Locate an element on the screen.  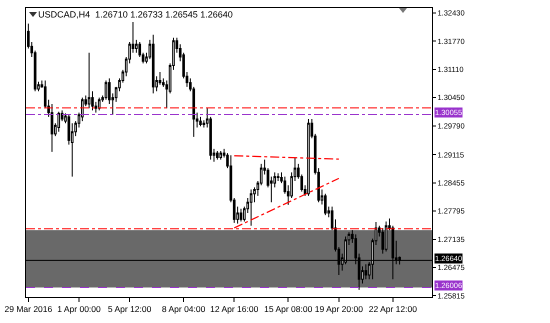
x-tick-label: 1 Apr 00:00 is located at coordinates (79, 309).